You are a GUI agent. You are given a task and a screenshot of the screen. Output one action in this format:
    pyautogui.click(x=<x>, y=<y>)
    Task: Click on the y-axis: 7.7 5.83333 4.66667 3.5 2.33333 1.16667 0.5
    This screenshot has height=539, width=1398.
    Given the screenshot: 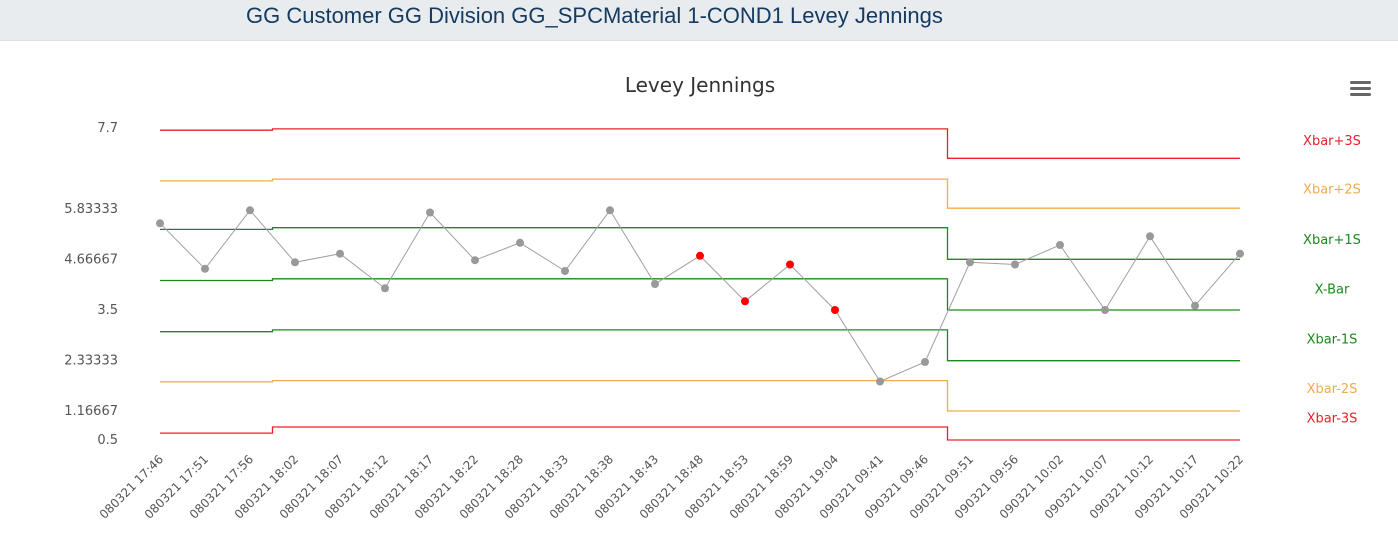 What is the action you would take?
    pyautogui.click(x=91, y=284)
    